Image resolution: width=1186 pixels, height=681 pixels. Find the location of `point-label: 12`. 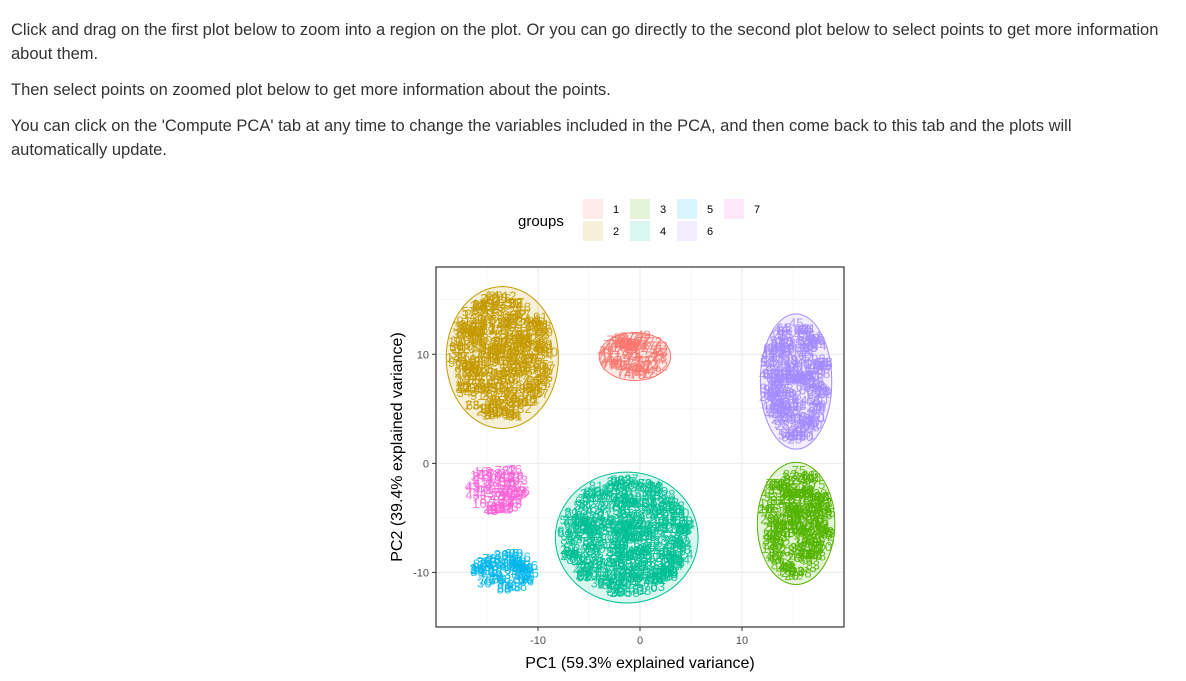

point-label: 12 is located at coordinates (489, 306).